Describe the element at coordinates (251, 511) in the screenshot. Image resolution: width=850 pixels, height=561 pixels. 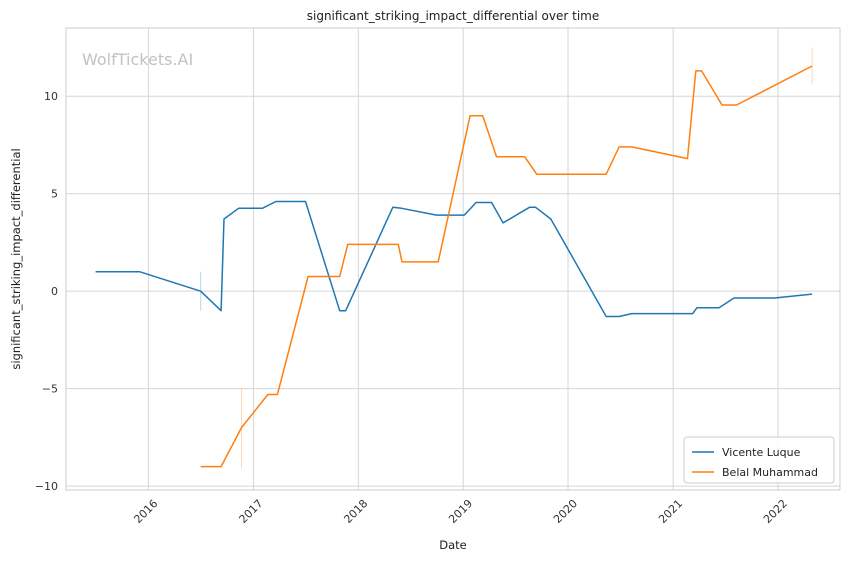
I see `x-tick-label: 2017` at that location.